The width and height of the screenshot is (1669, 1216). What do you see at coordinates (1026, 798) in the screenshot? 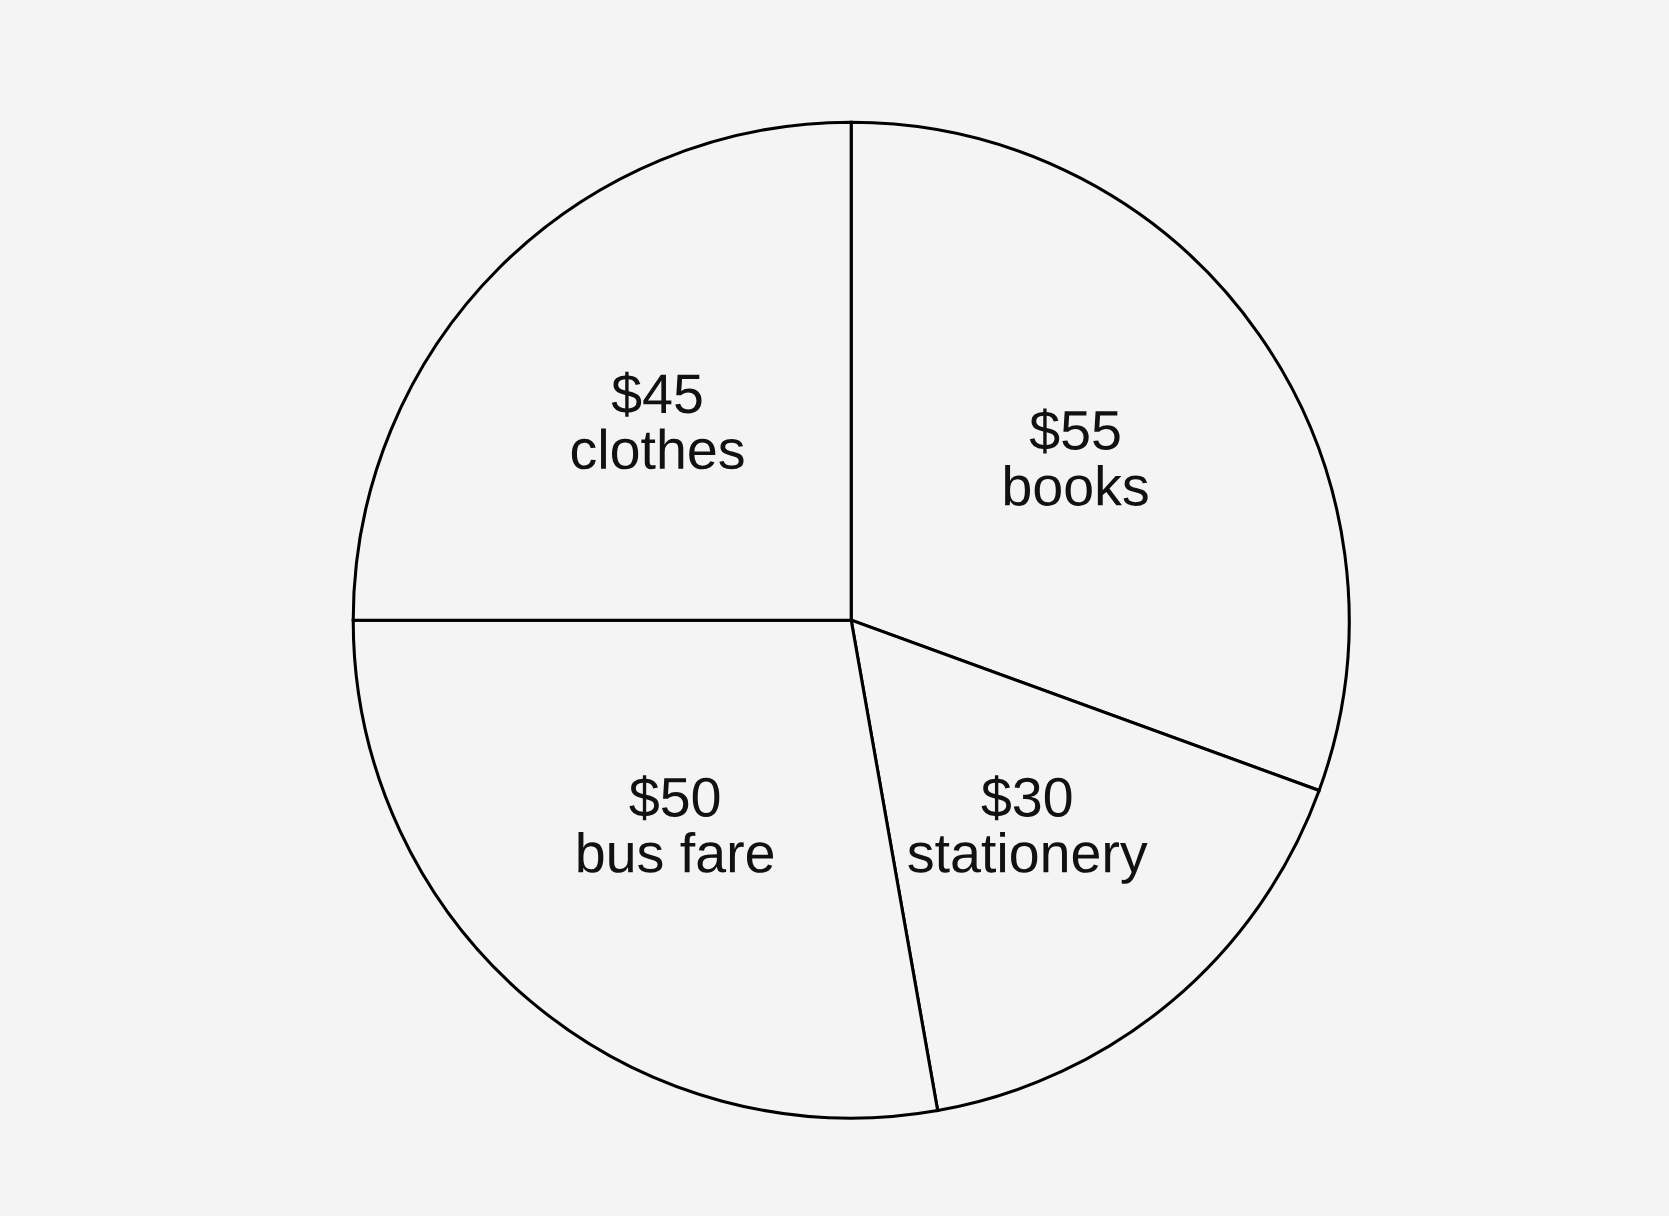
I see `data-label: $30` at bounding box center [1026, 798].